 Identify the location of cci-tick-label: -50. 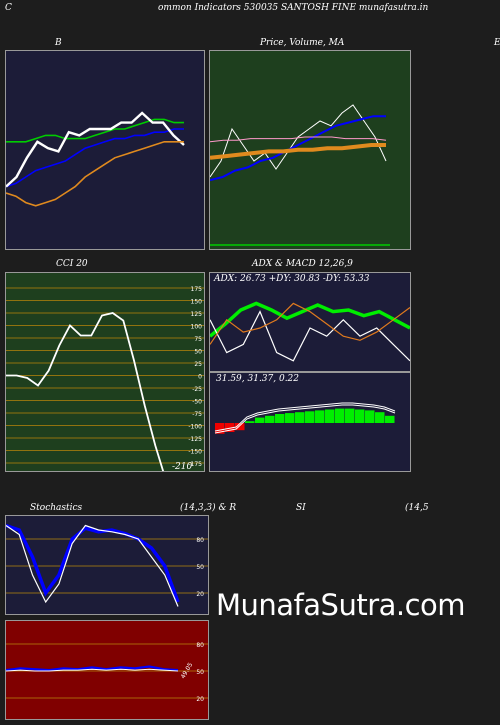
(197, 402).